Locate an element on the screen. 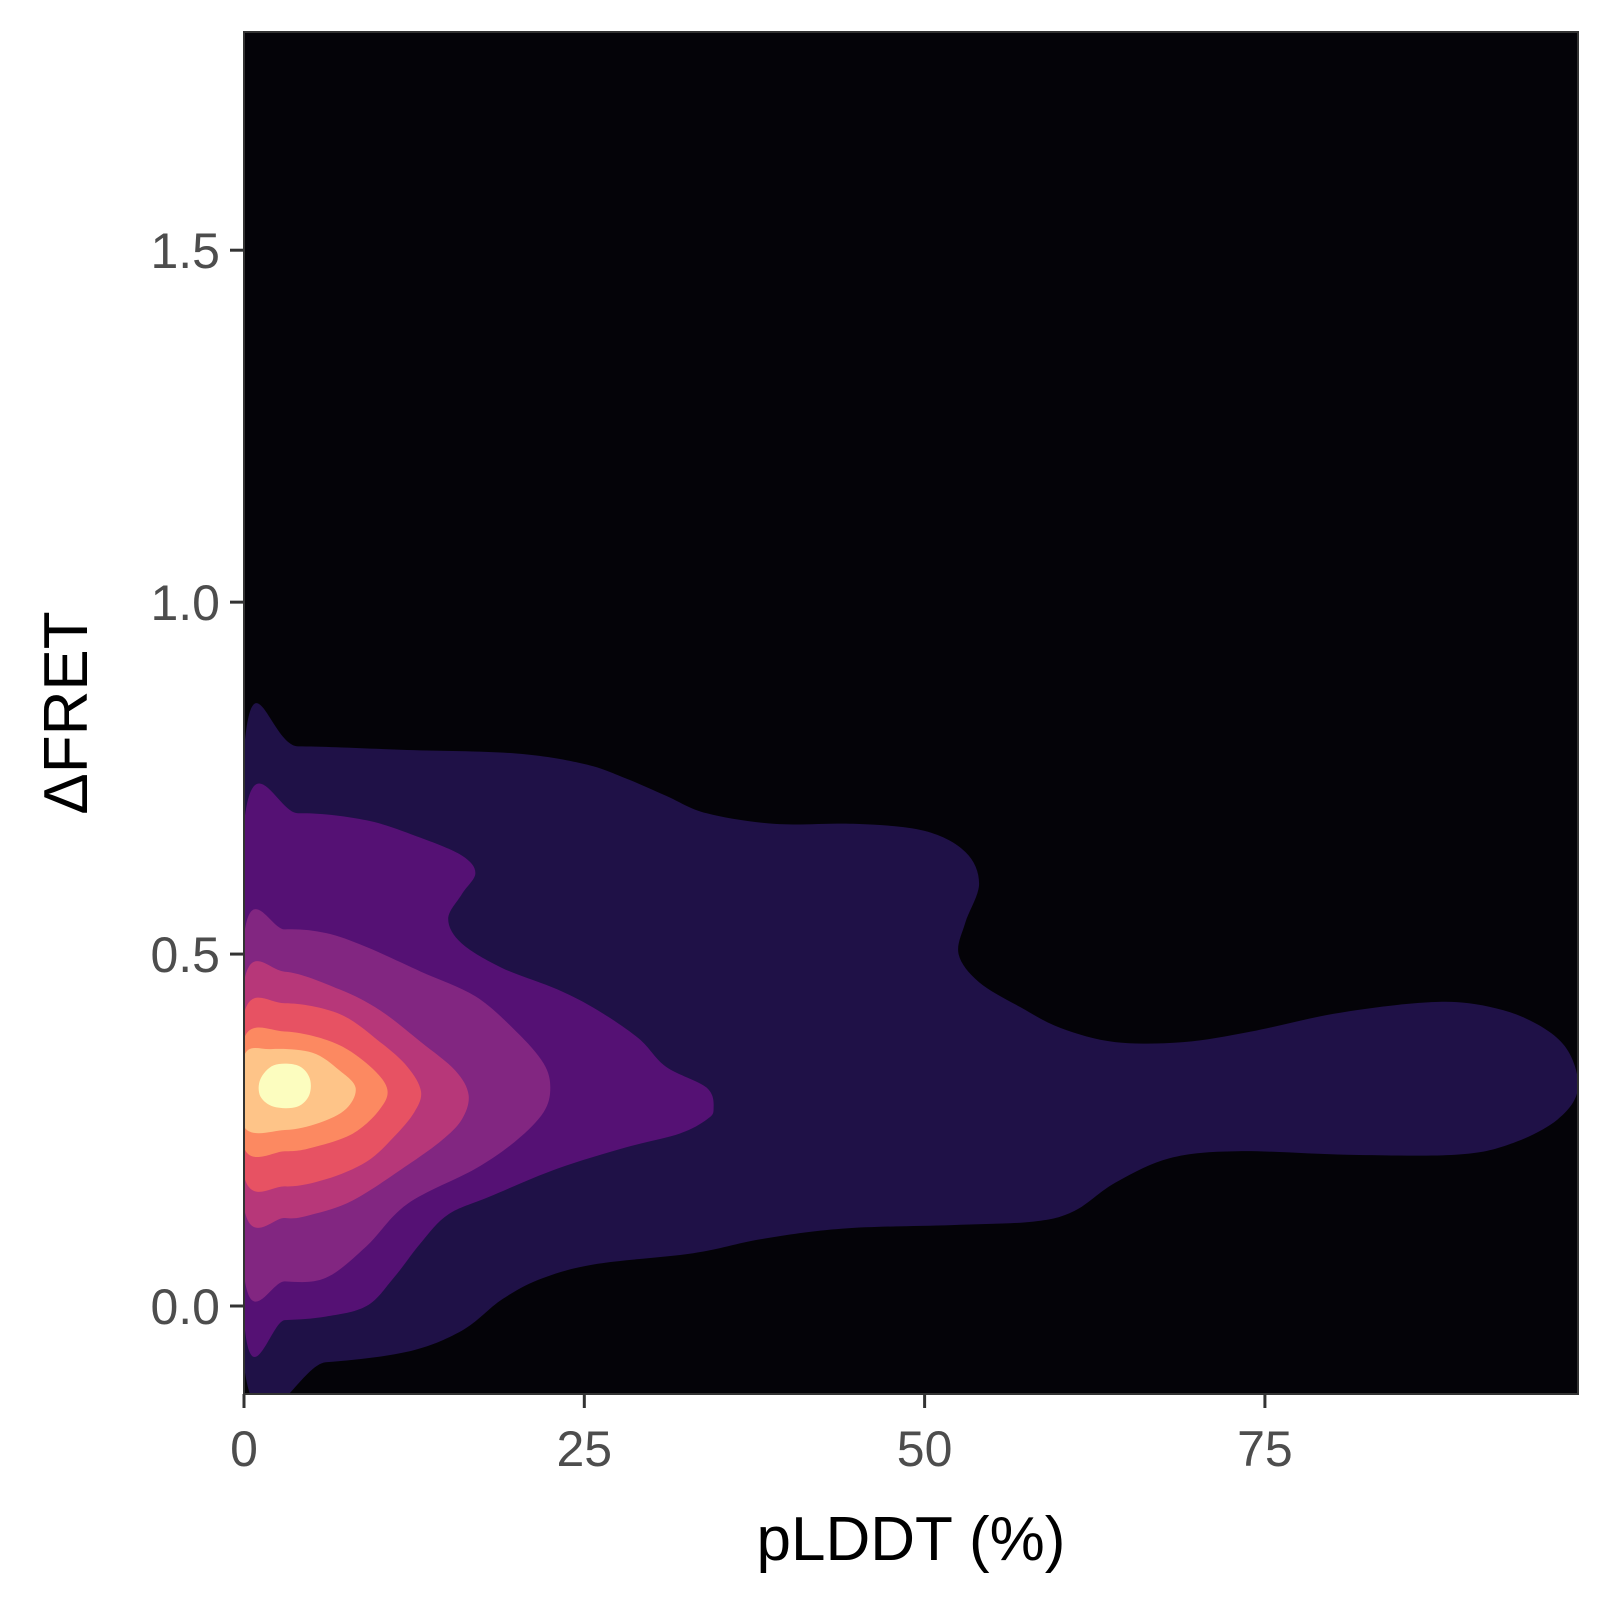  y-tick-label: 1.5 is located at coordinates (185, 251).